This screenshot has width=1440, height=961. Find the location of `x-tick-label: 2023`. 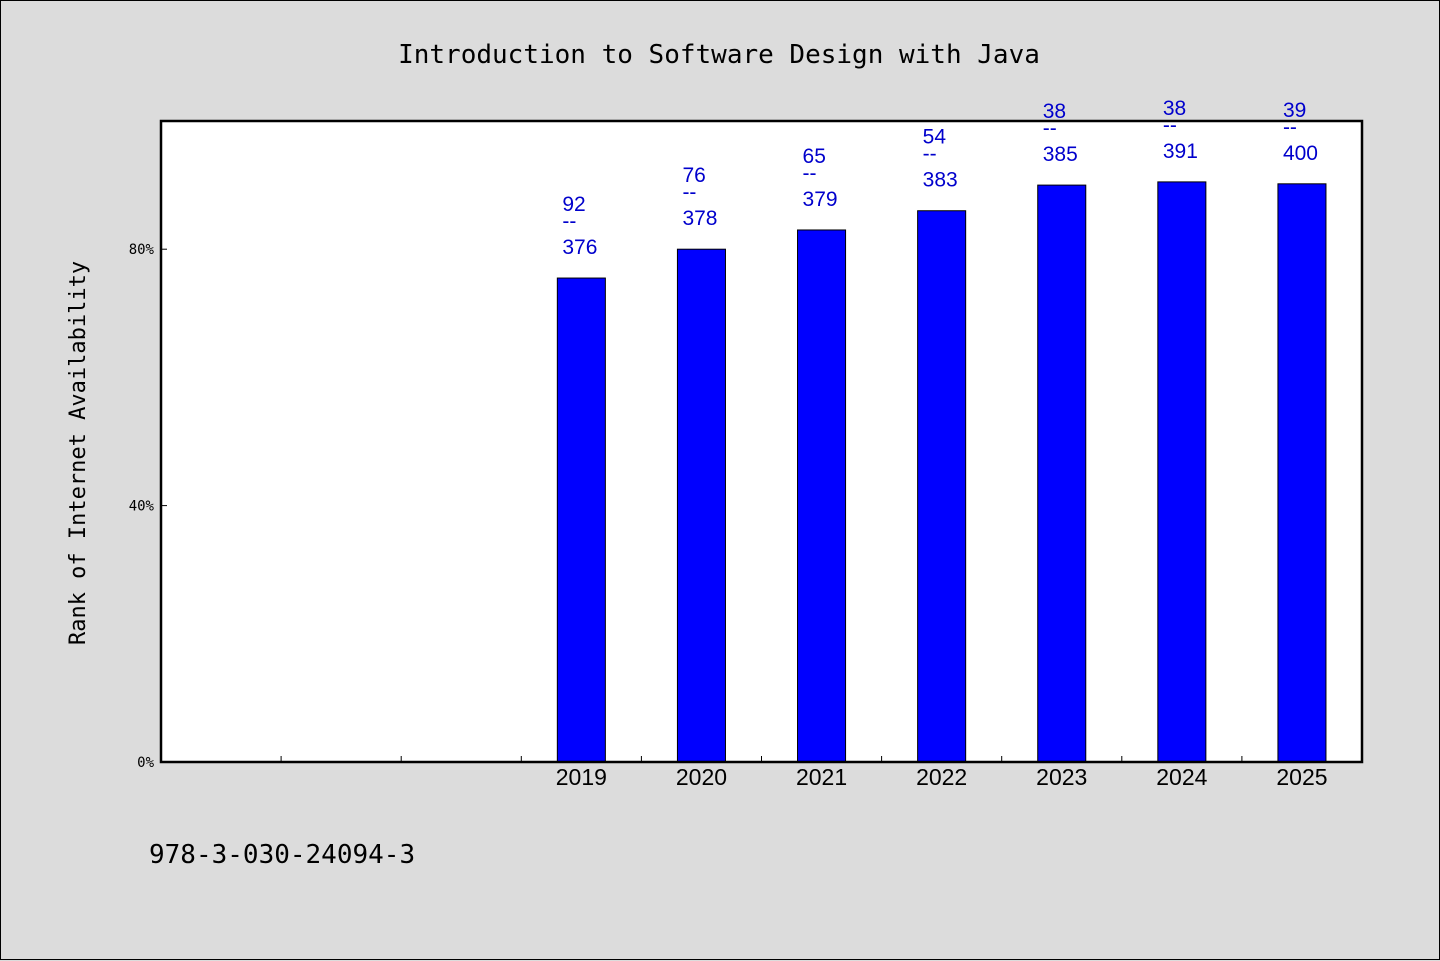

x-tick-label: 2023 is located at coordinates (1061, 777).